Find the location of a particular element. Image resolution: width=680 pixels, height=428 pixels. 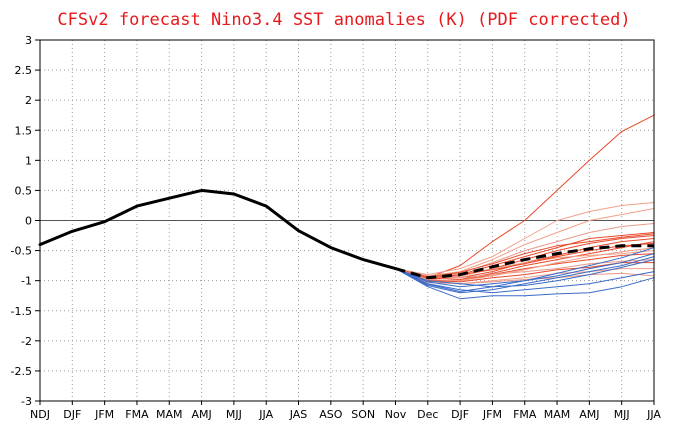

y-axis-ticks: 3 2.5 2 1.5 1 0.5 0 -0.5 -1 -1.5 -2 -2.5 -3 is located at coordinates (25, 221).